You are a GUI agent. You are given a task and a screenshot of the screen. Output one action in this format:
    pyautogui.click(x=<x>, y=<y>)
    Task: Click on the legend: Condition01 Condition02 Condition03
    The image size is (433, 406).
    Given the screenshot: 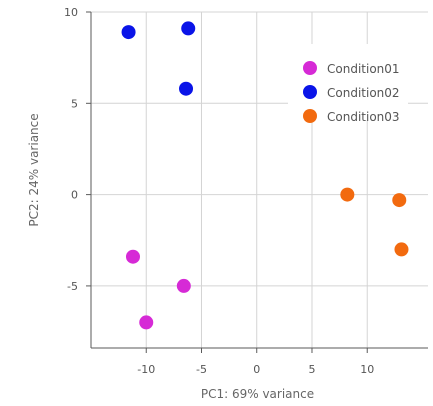 What is the action you would take?
    pyautogui.click(x=348, y=84)
    